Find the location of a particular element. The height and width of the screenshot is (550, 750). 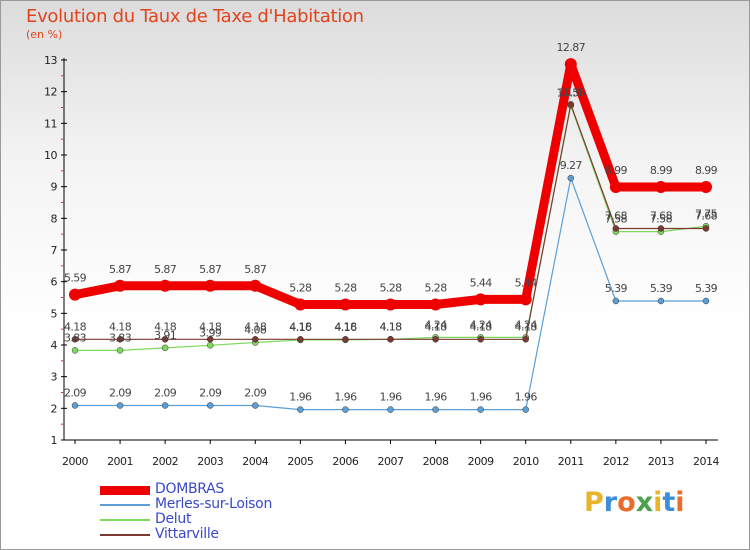

y-tick-label: 9 is located at coordinates (54, 187).